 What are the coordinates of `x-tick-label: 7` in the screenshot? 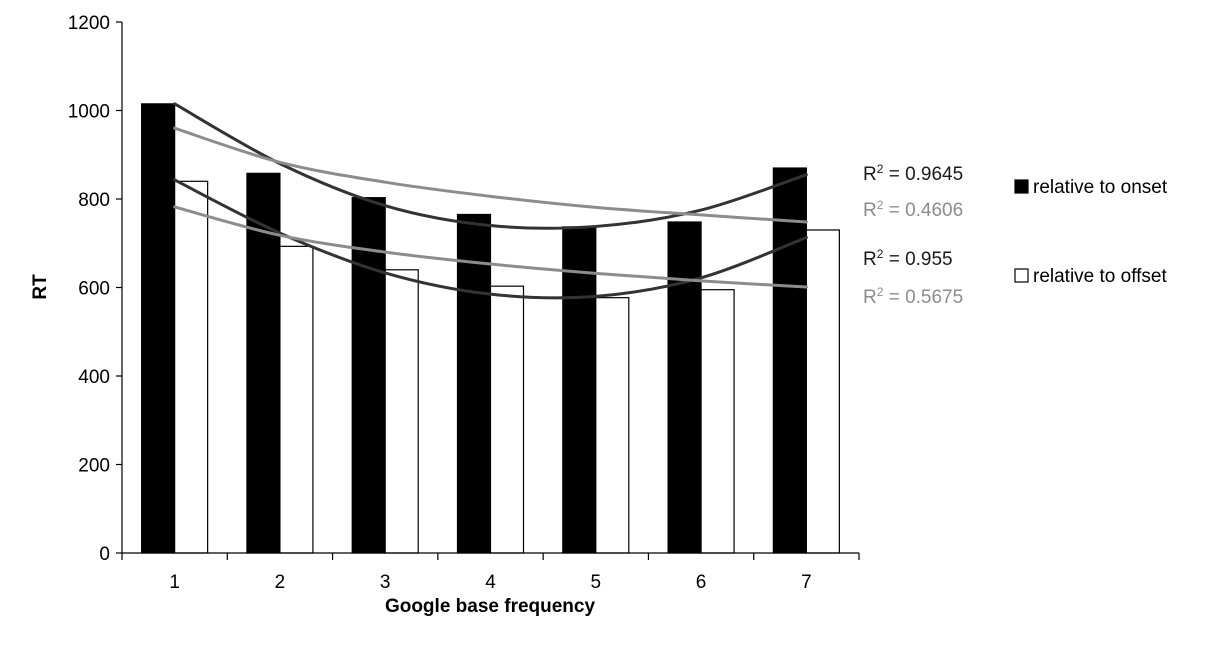 It's located at (806, 582).